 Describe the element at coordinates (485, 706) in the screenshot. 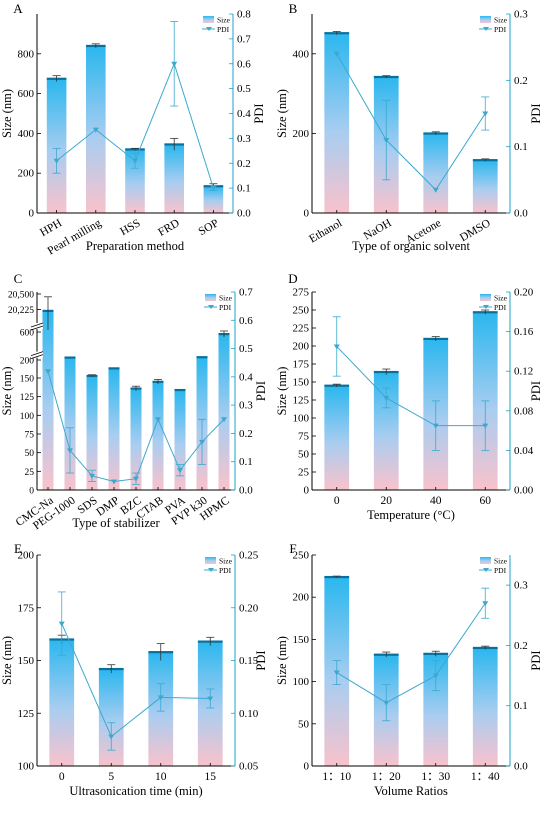

I see `bar-1：40` at that location.